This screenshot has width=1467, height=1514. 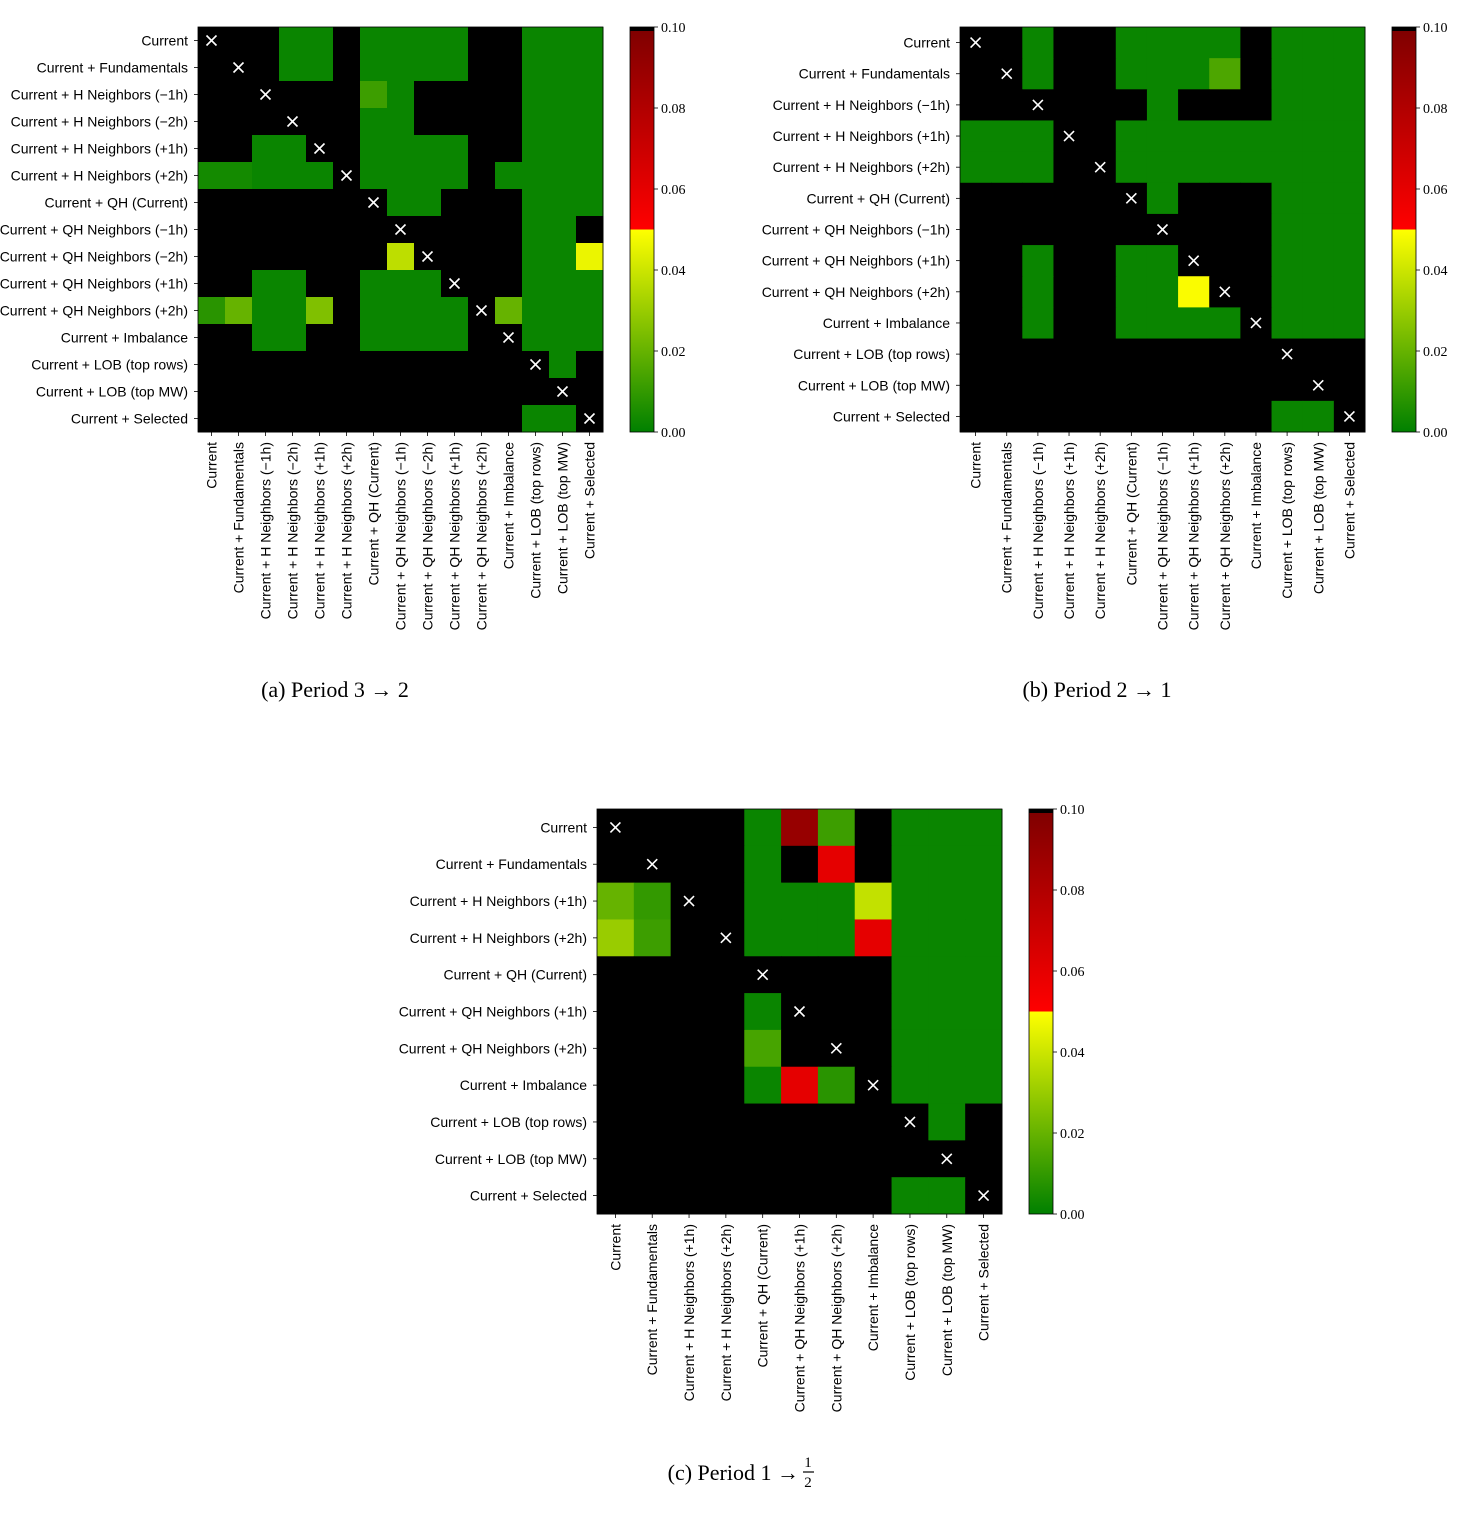 What do you see at coordinates (763, 1296) in the screenshot?
I see `x-tick-label: Current + QH (Current)` at bounding box center [763, 1296].